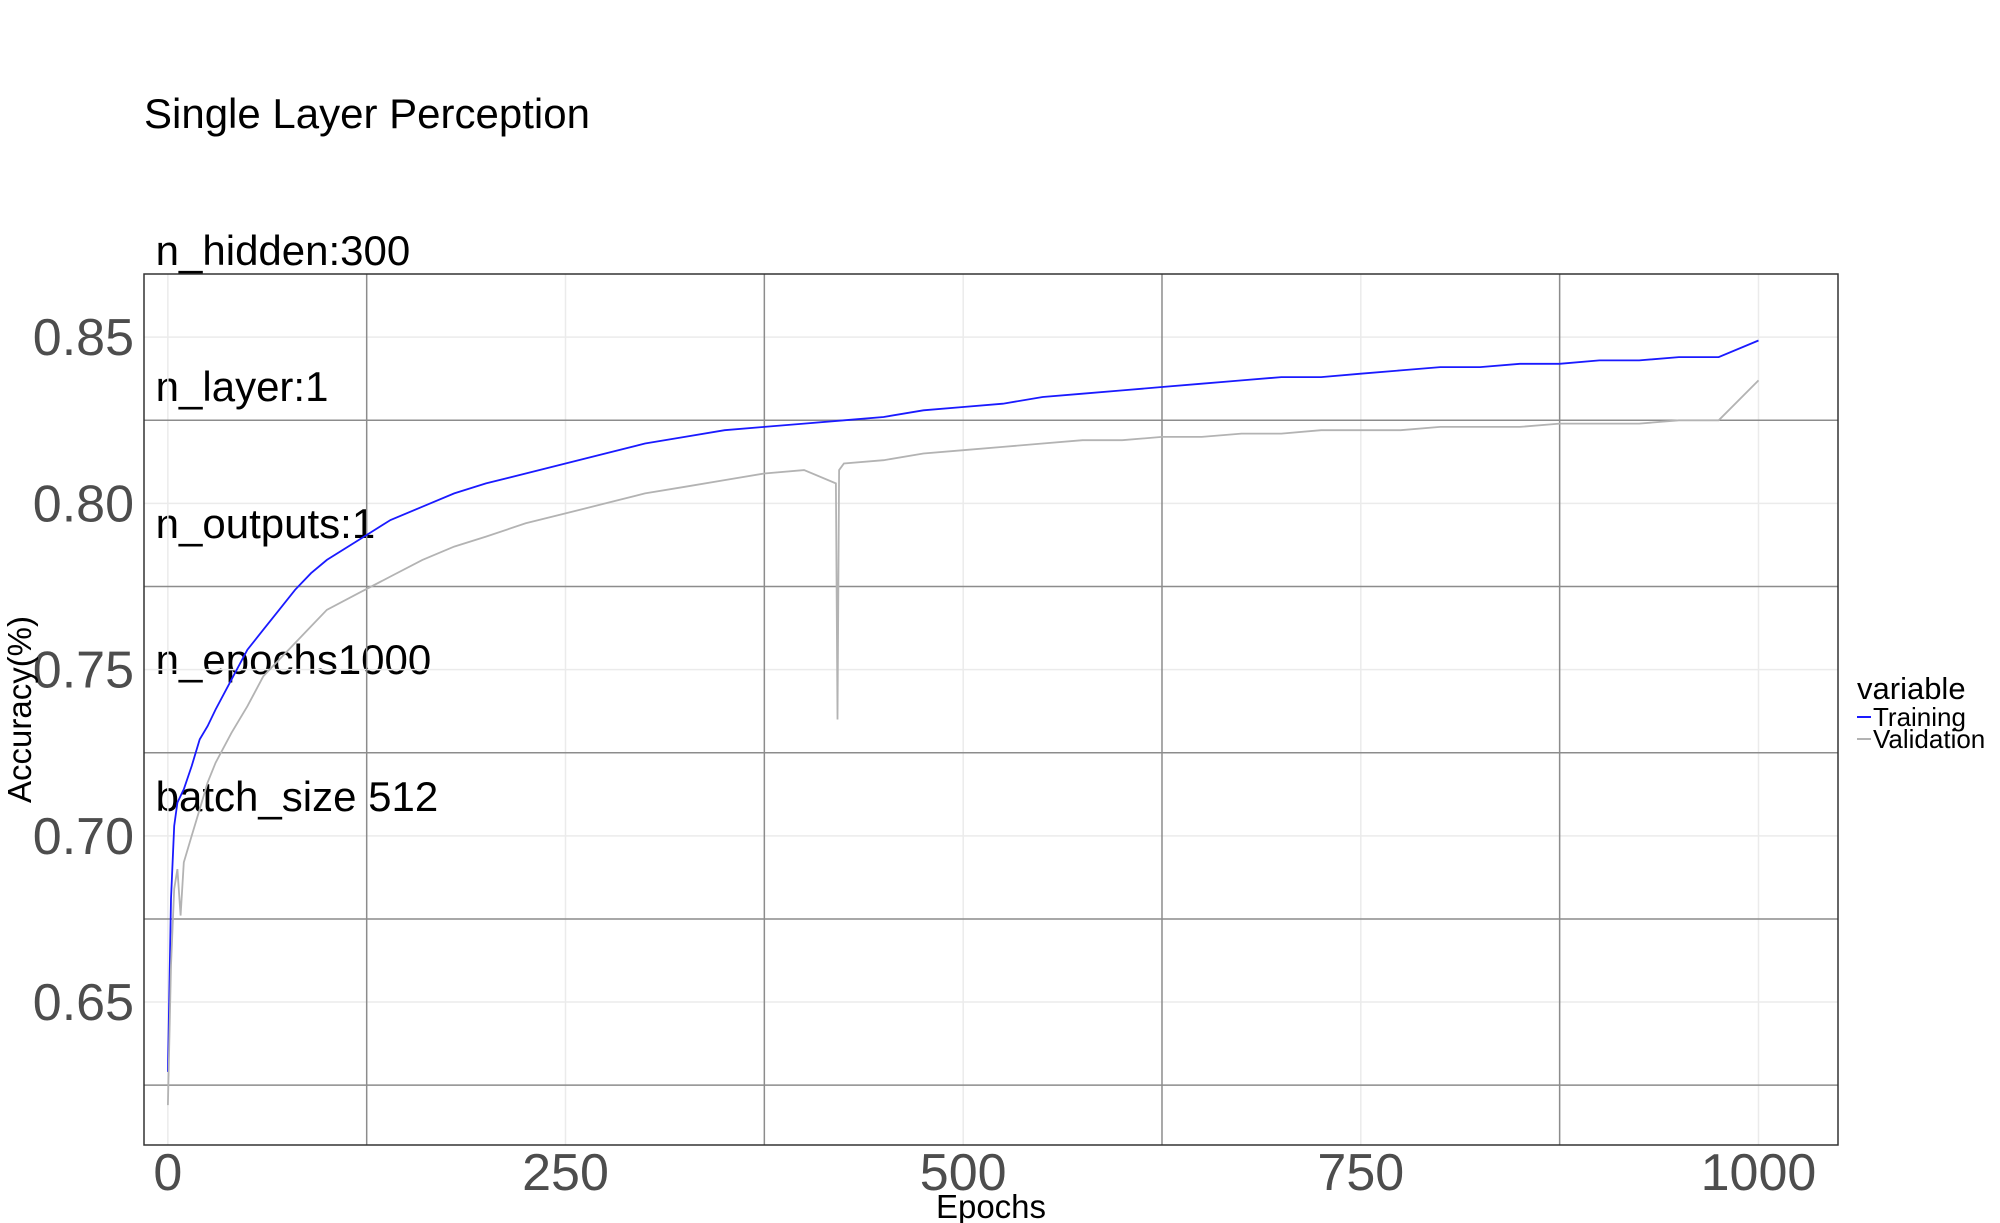 The width and height of the screenshot is (2000, 1223). Describe the element at coordinates (1864, 717) in the screenshot. I see `legend-key-training` at that location.